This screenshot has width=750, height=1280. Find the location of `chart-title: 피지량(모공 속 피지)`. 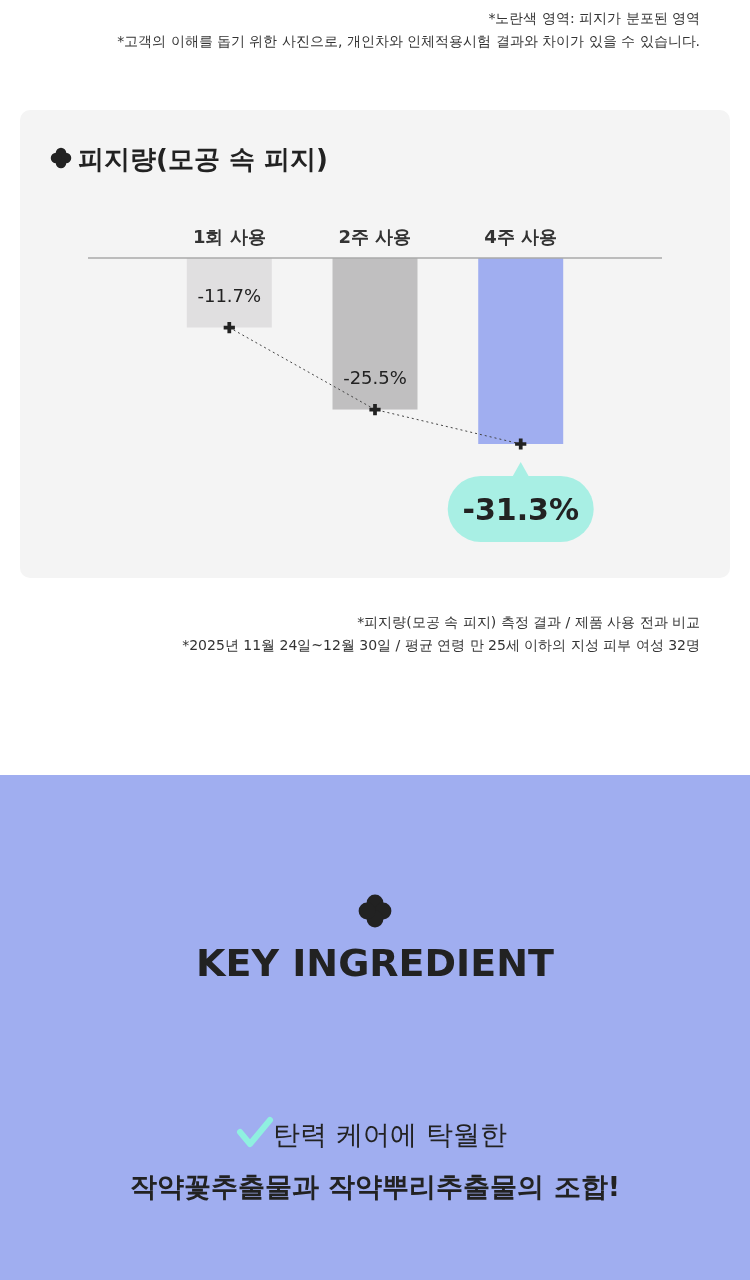

chart-title: 피지량(모공 속 피지) is located at coordinates (203, 159).